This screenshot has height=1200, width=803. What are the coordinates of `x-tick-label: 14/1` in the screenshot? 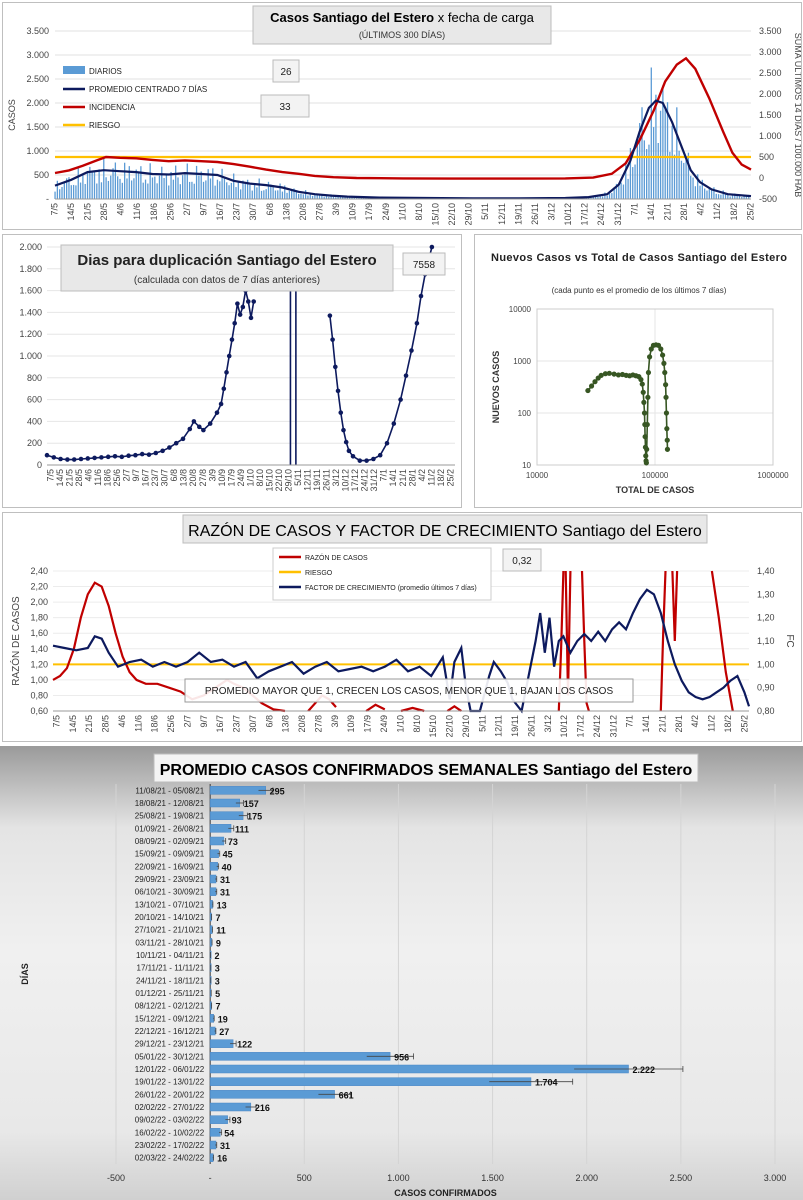 It's located at (651, 212).